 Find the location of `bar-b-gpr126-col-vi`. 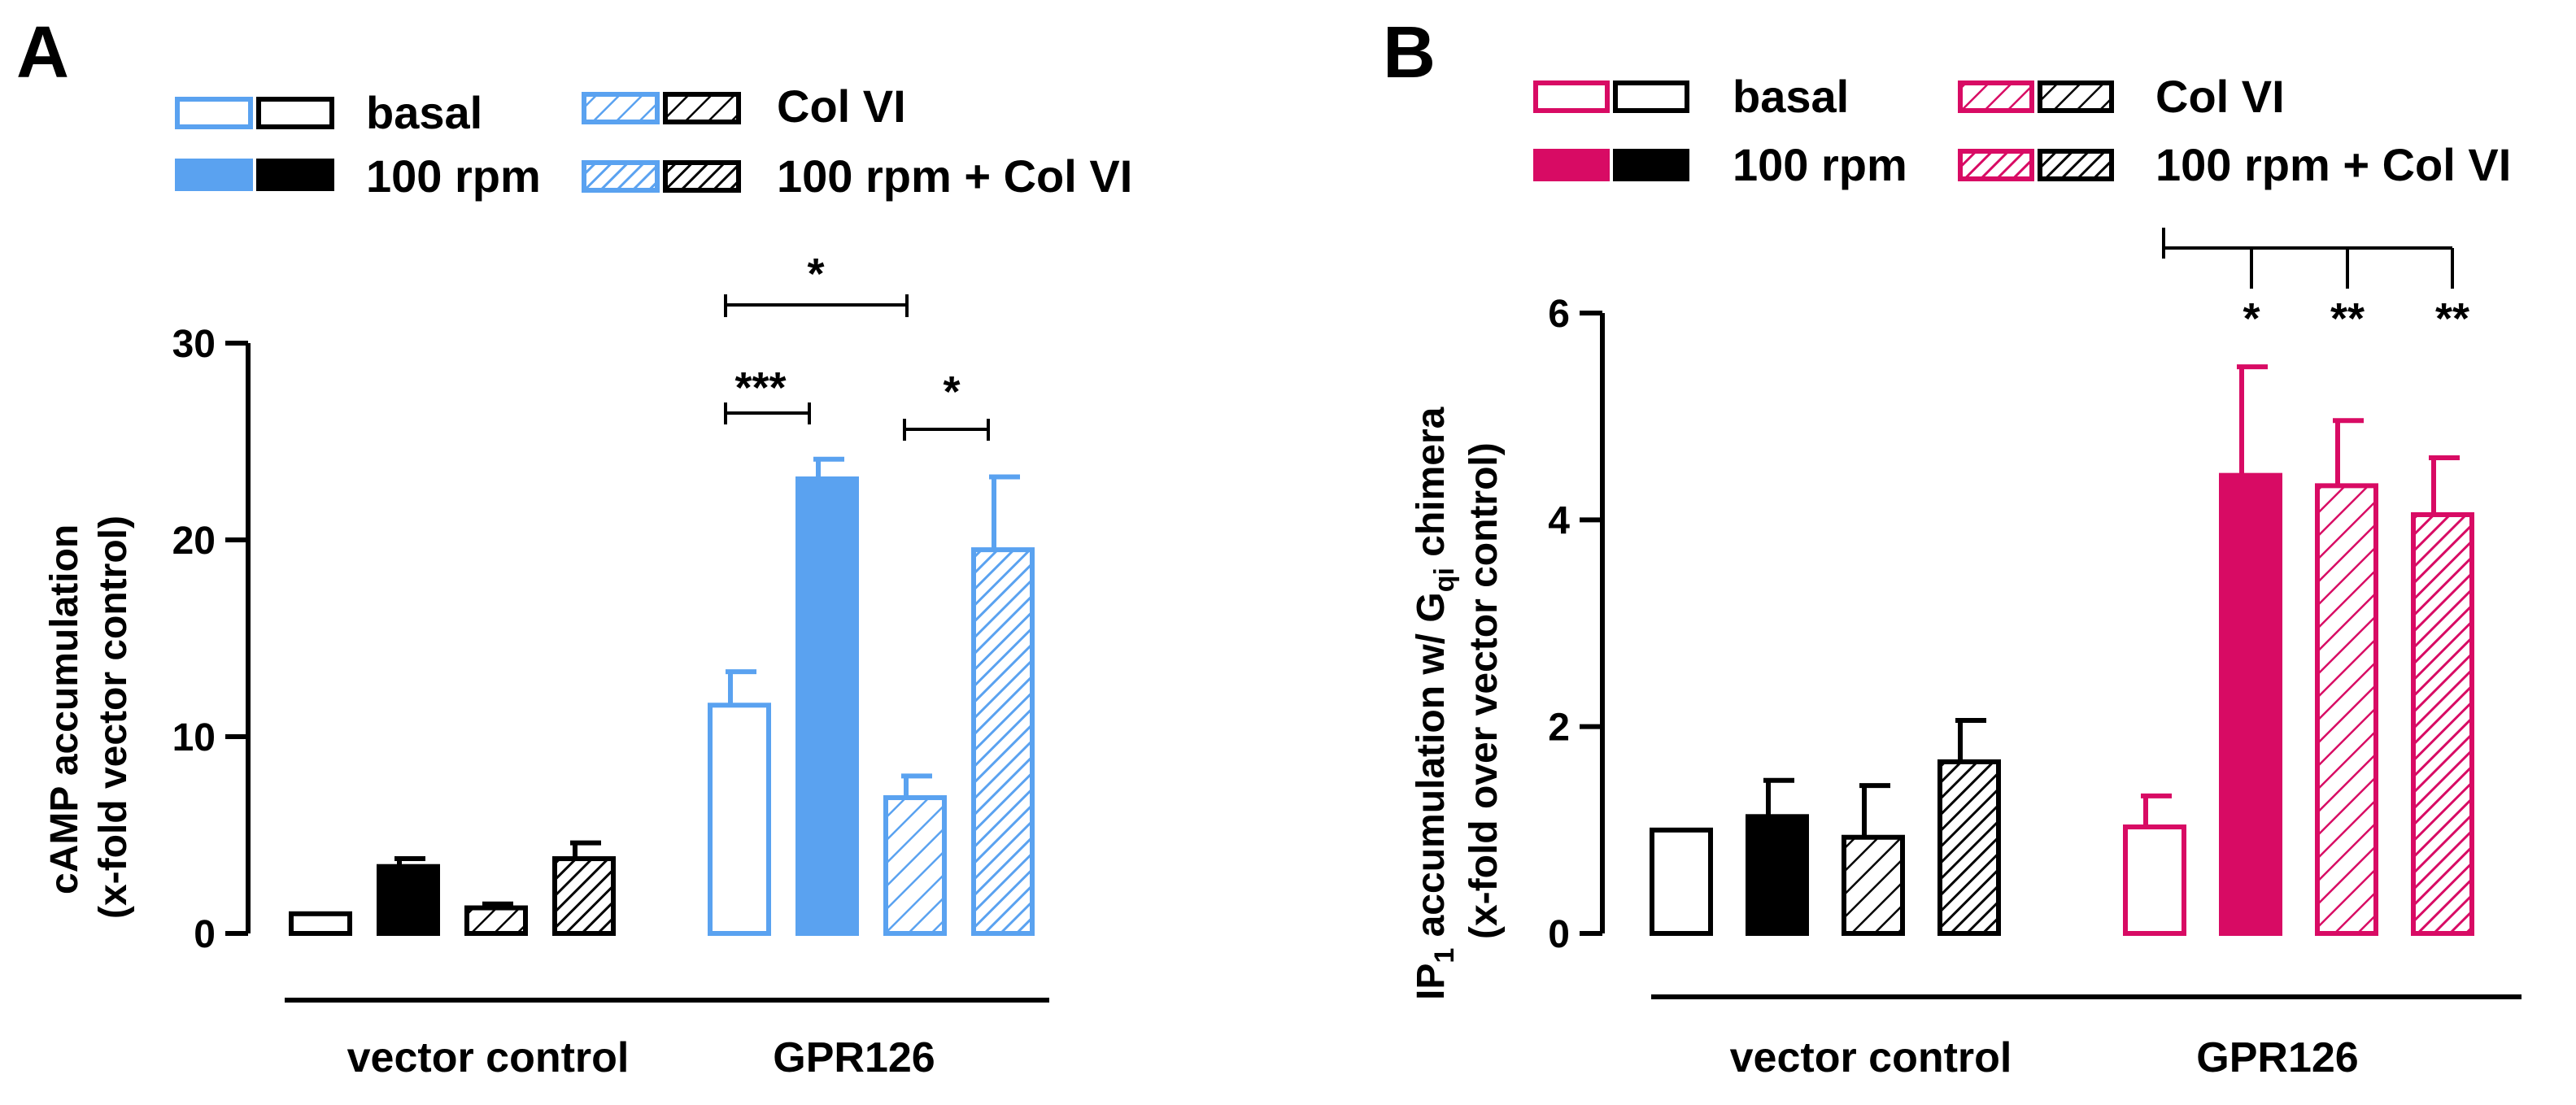

bar-b-gpr126-col-vi is located at coordinates (2346, 709).